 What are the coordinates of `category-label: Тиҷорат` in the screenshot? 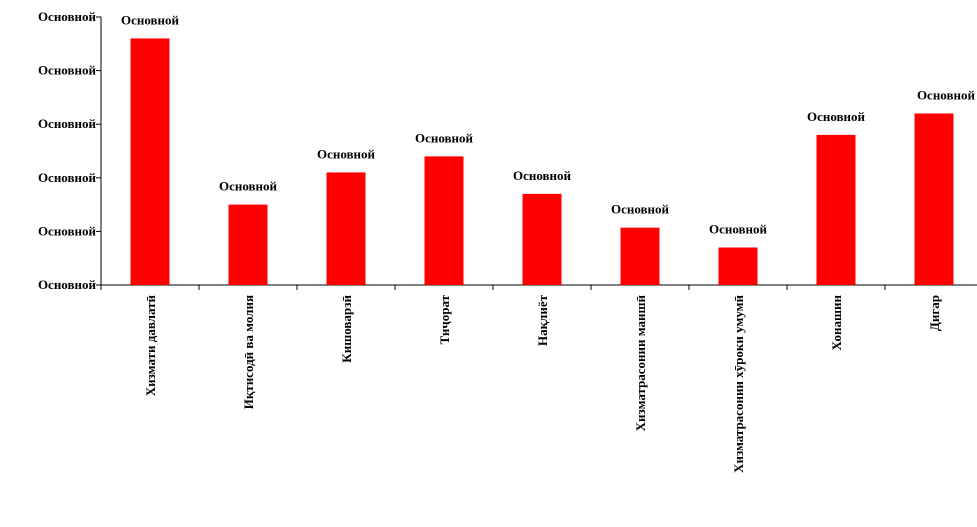 It's located at (444, 319).